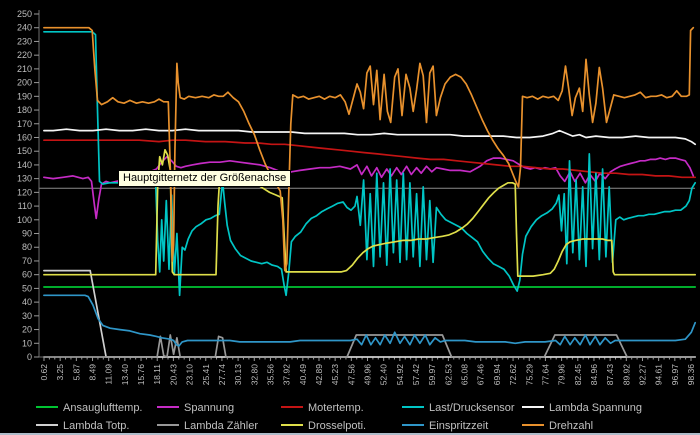 The width and height of the screenshot is (700, 435). I want to click on x-axis-label: 62.53, so click(448, 375).